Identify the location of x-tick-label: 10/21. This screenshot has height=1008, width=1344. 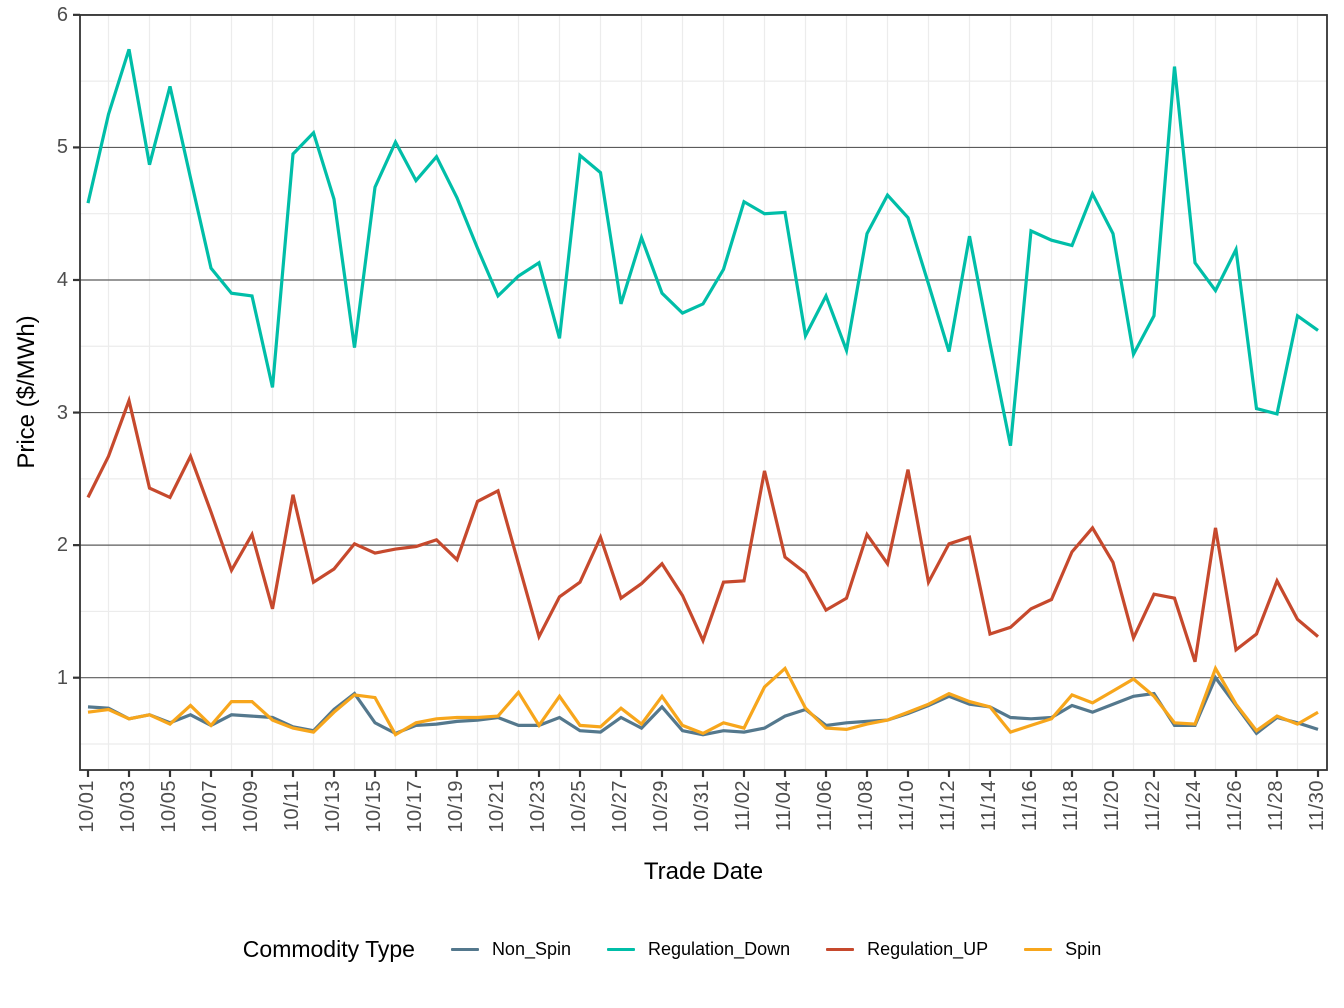
(497, 806).